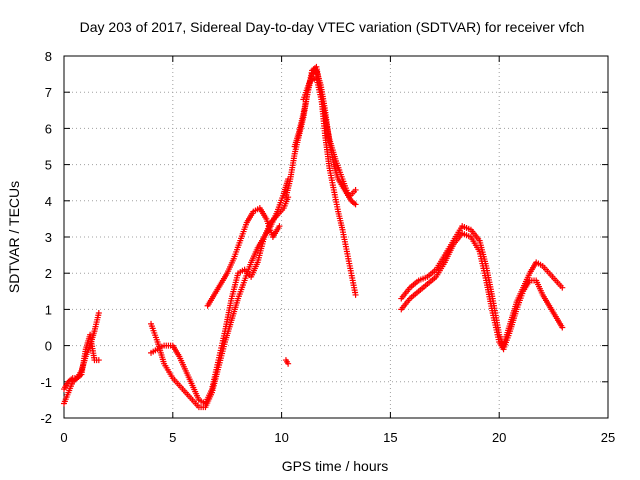 The width and height of the screenshot is (640, 480). What do you see at coordinates (46, 382) in the screenshot?
I see `y-tick-label: -1` at bounding box center [46, 382].